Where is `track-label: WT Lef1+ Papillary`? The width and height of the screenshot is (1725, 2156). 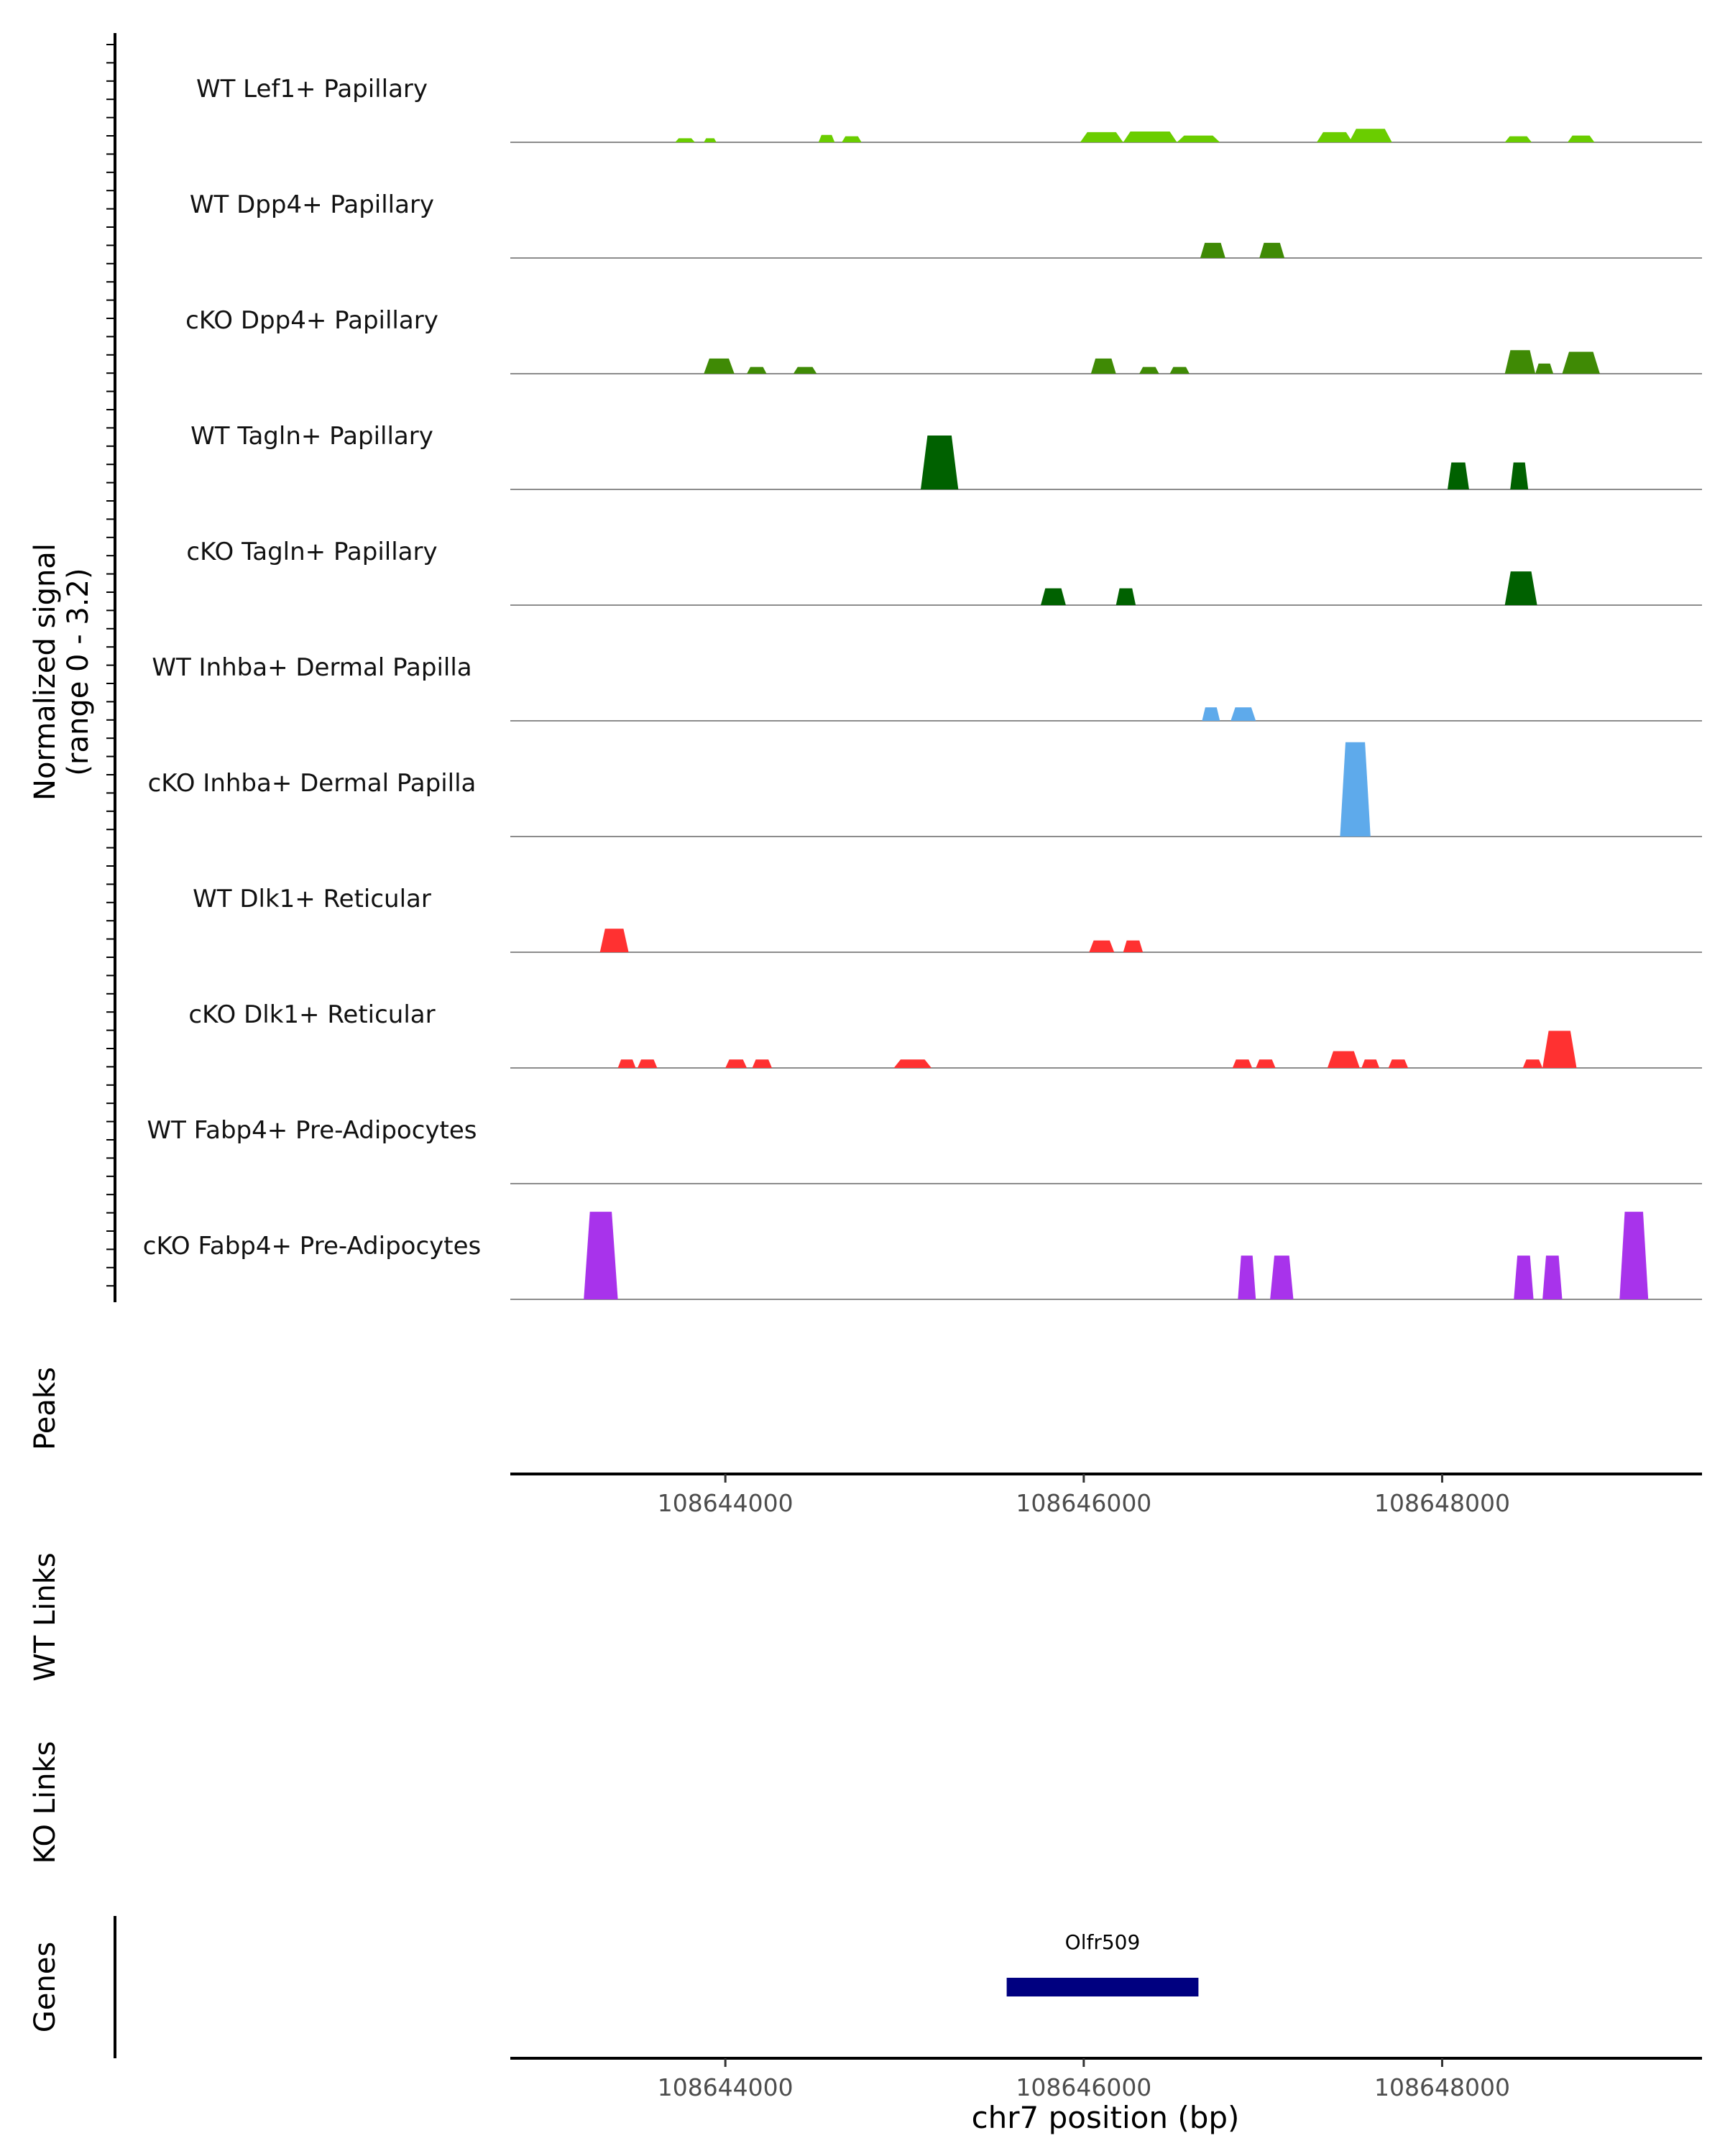 track-label: WT Lef1+ Papillary is located at coordinates (312, 89).